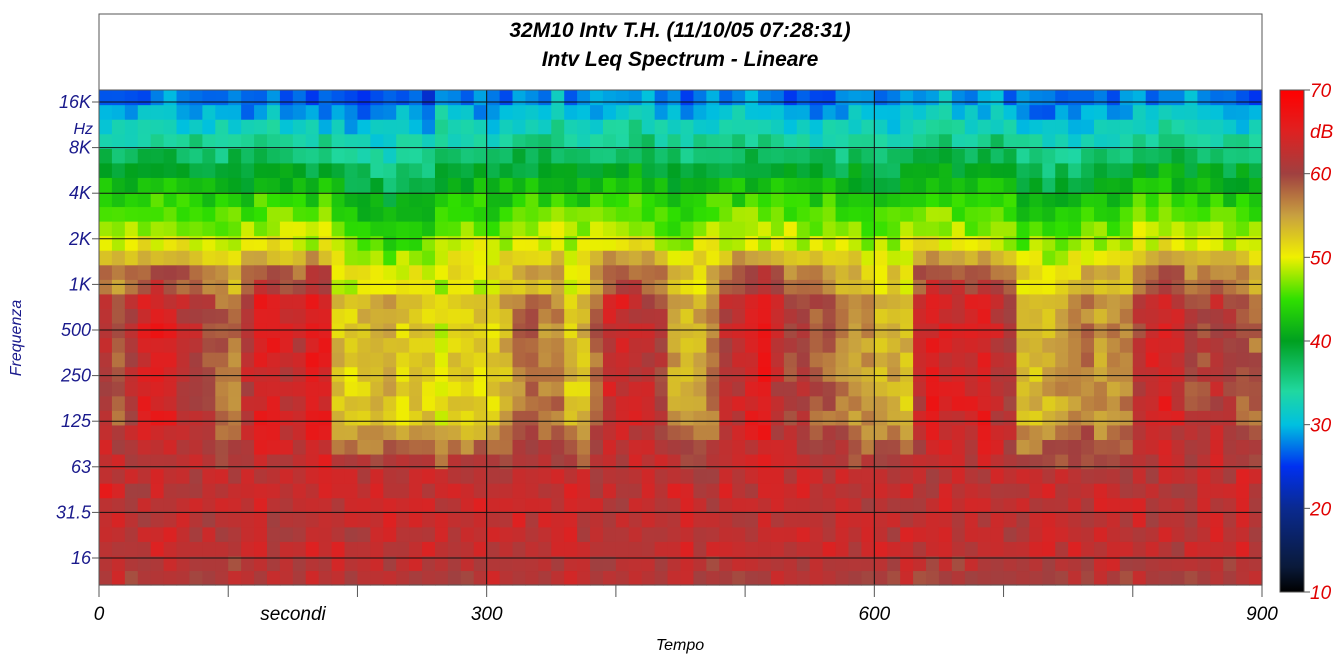  I want to click on y-tick-label: 500, so click(76, 330).